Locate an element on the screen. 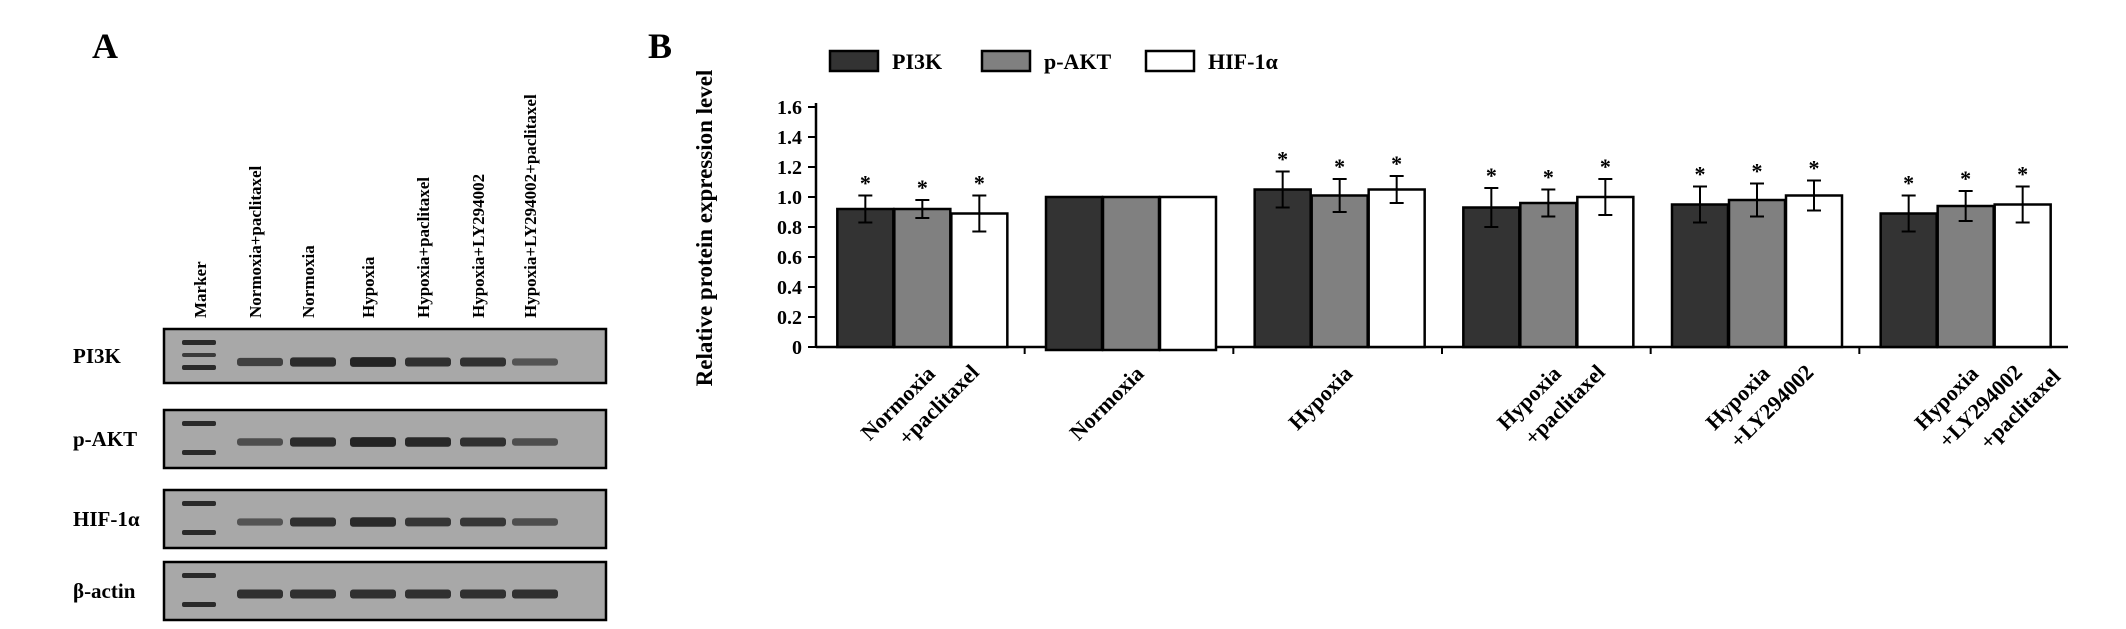 The height and width of the screenshot is (629, 2126). y-tick-label: 0 is located at coordinates (797, 348).